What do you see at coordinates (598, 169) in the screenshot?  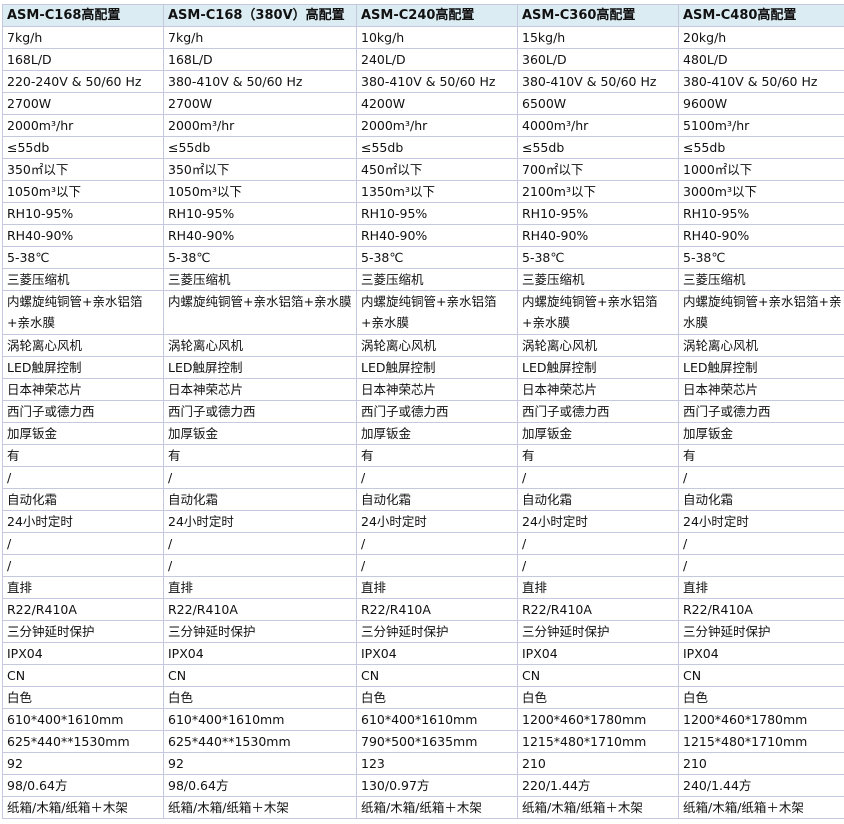 I see `table-cell: 700㎡以下` at bounding box center [598, 169].